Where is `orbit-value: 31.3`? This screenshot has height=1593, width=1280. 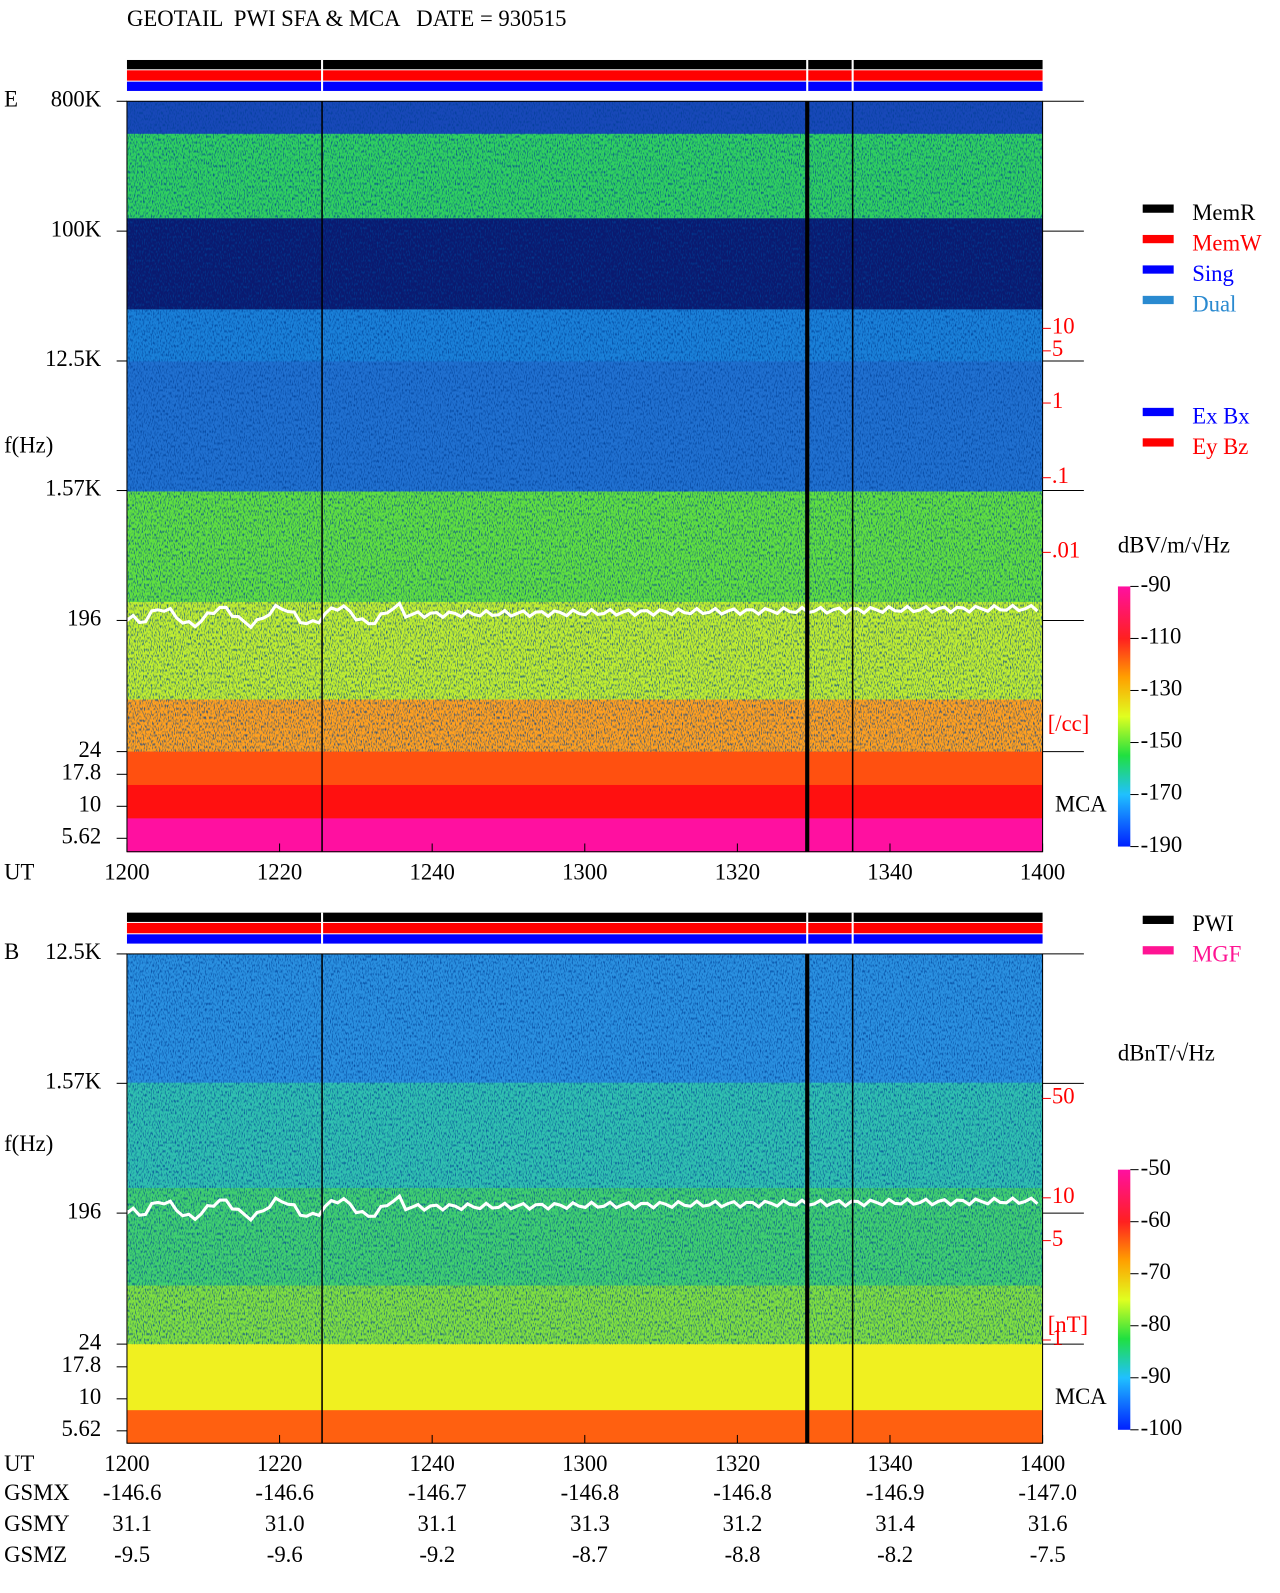
orbit-value: 31.3 is located at coordinates (590, 1523).